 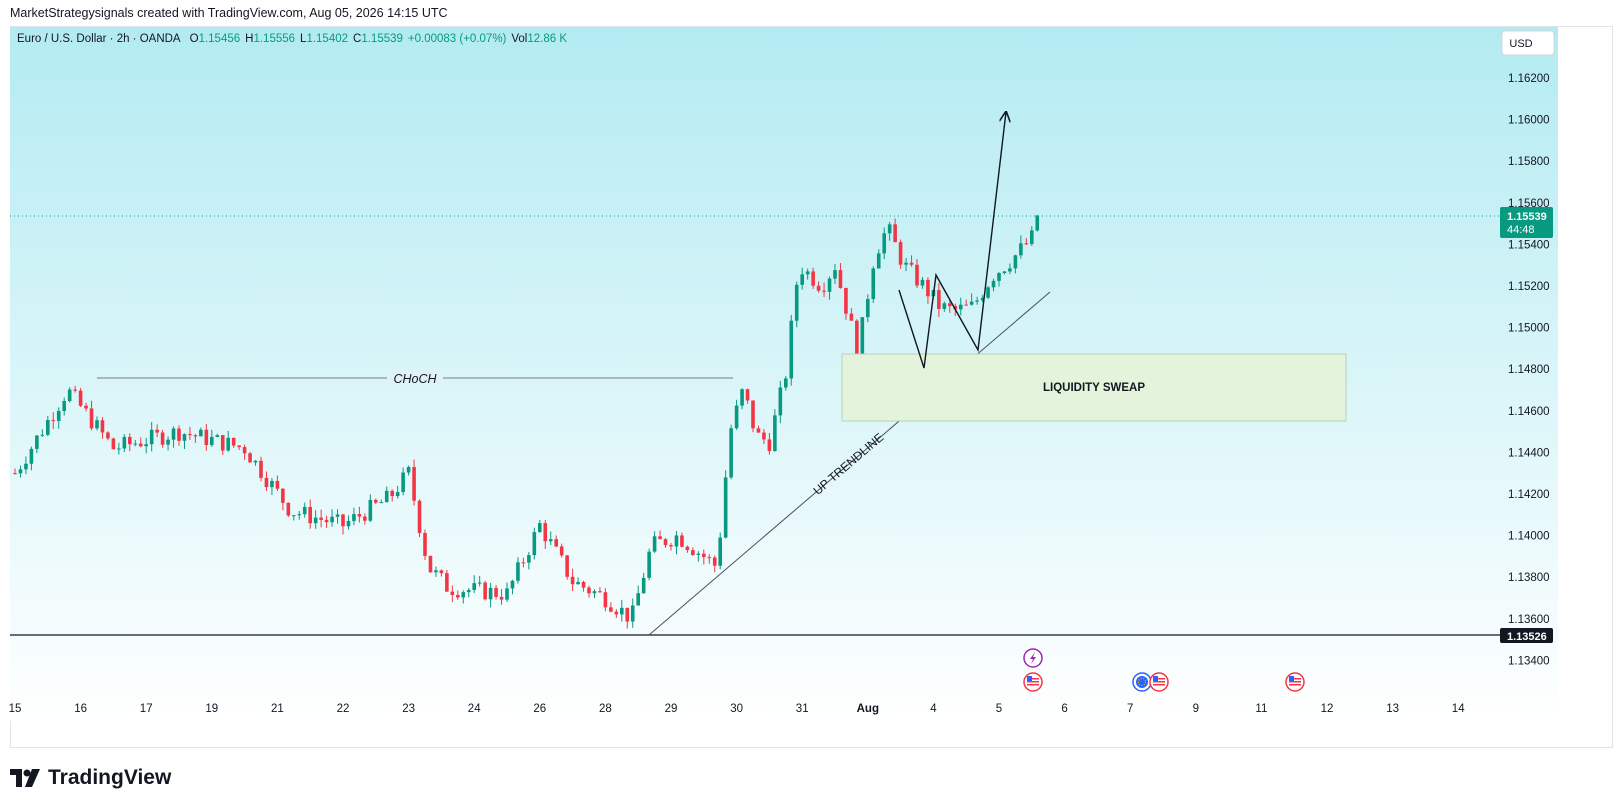 I want to click on x-tick-label: 15, so click(x=15, y=709).